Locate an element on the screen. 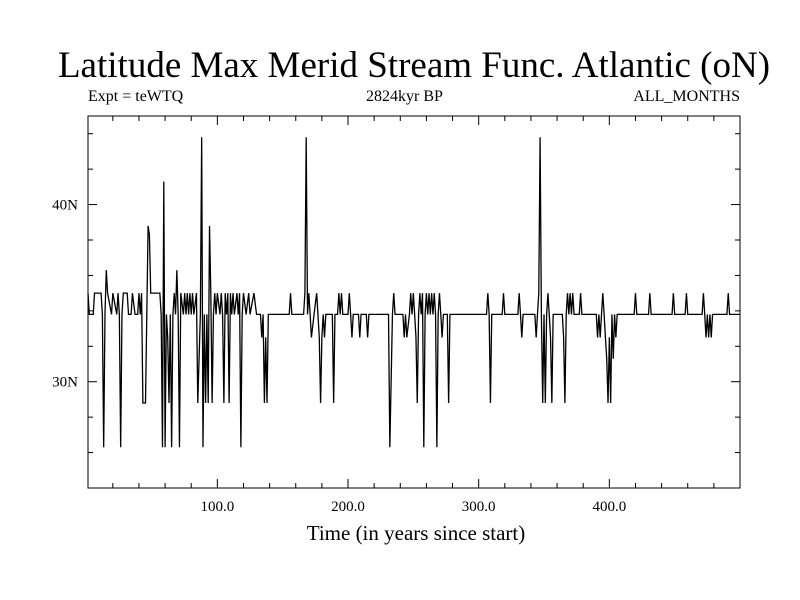  months-label: ALL_MONTHS is located at coordinates (686, 96).